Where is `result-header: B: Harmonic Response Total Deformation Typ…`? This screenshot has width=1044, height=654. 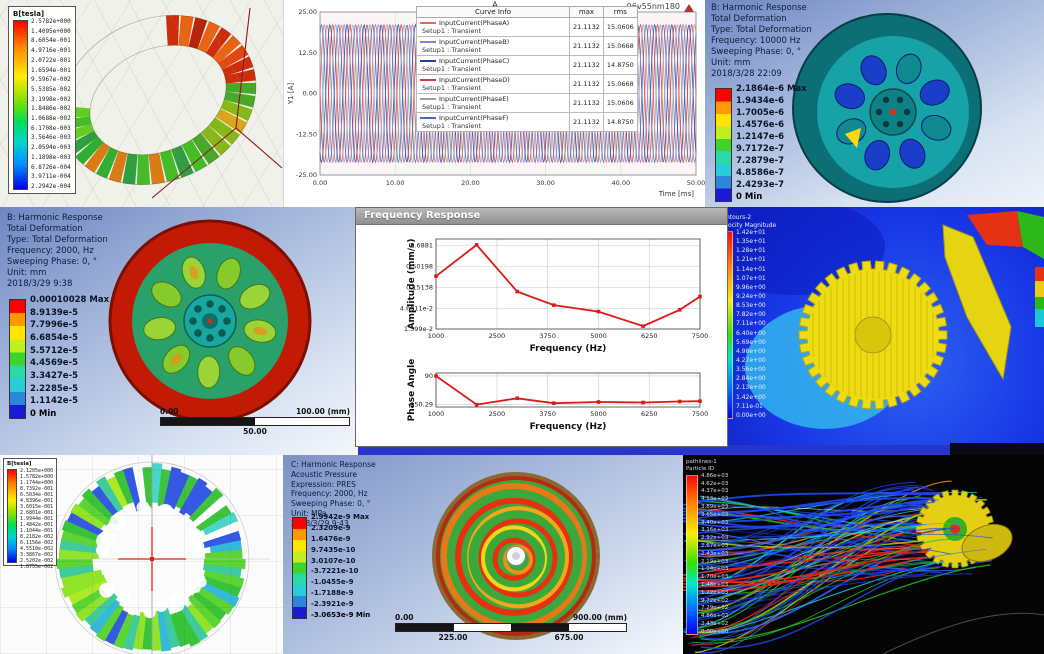
result-header: B: Harmonic Response Total Deformation Typ… is located at coordinates (57, 251).